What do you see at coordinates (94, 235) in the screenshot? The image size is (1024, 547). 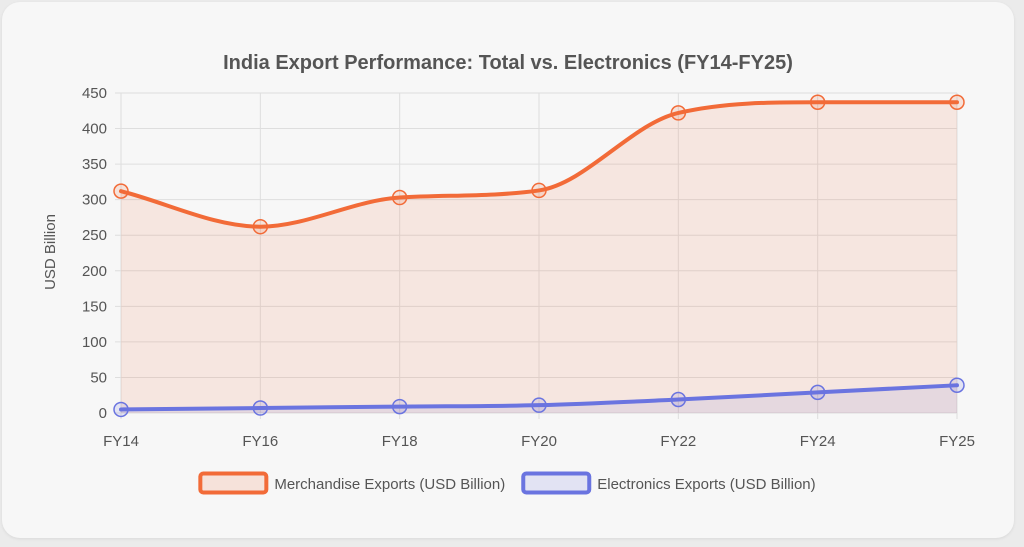 I see `y-tick-label: 250` at bounding box center [94, 235].